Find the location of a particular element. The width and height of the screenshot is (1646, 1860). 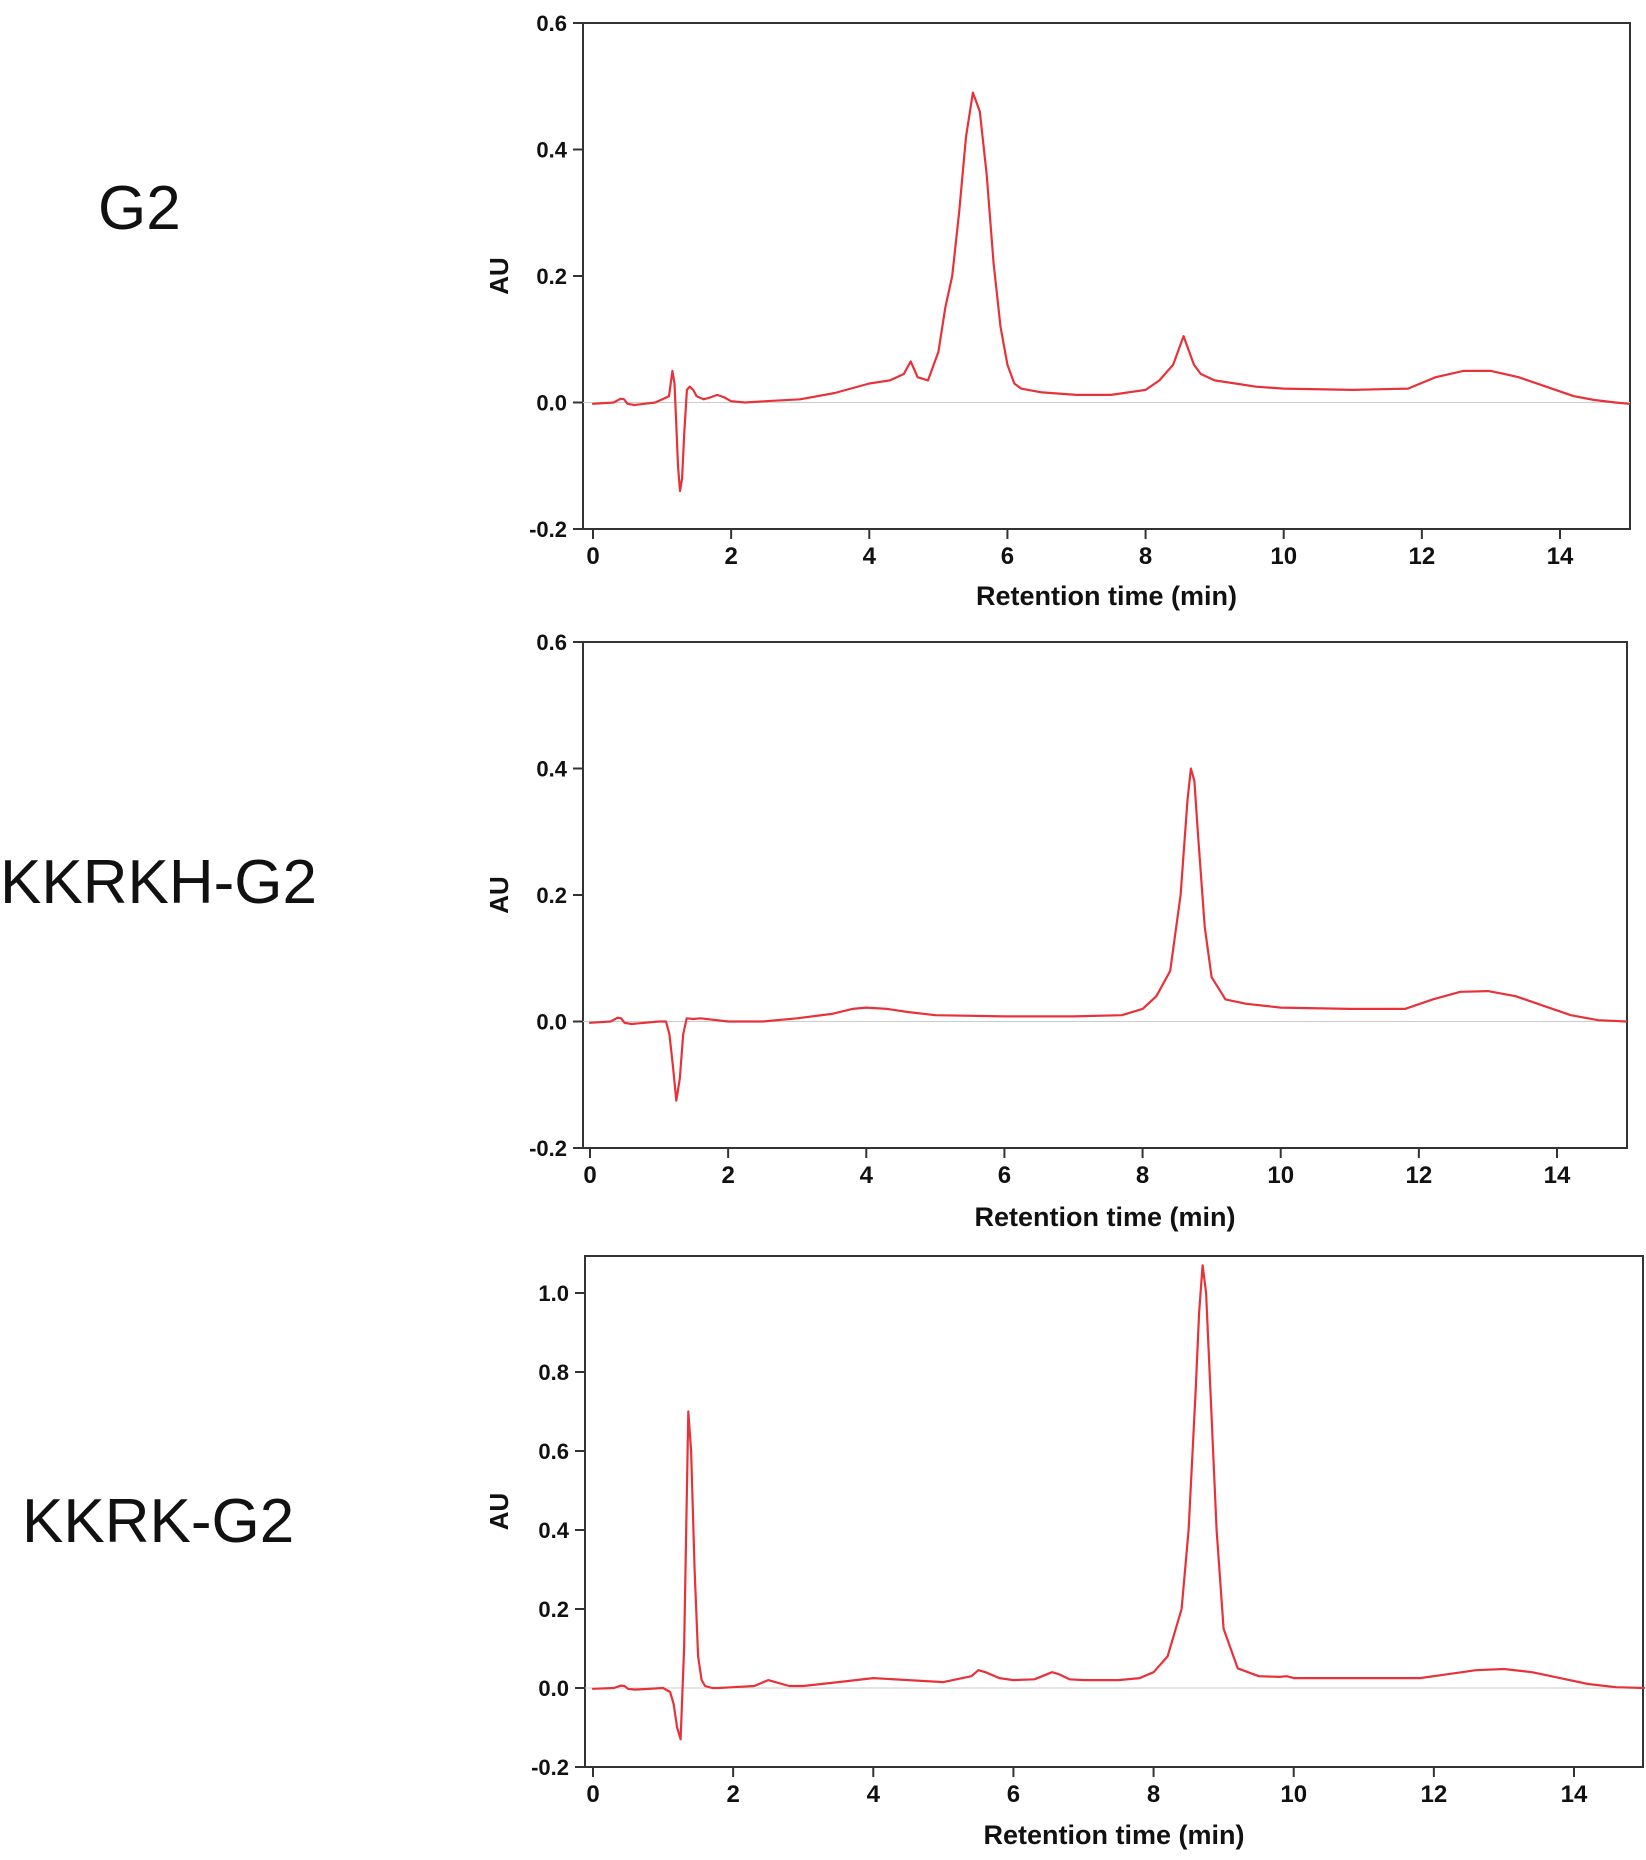

sample-label-kkrk-g2: KKRK-G2 is located at coordinates (158, 1521).